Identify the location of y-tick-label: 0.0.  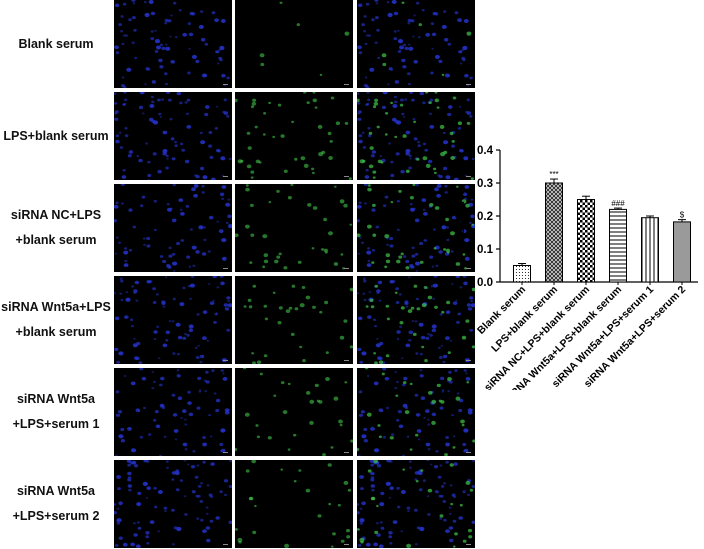
(485, 283).